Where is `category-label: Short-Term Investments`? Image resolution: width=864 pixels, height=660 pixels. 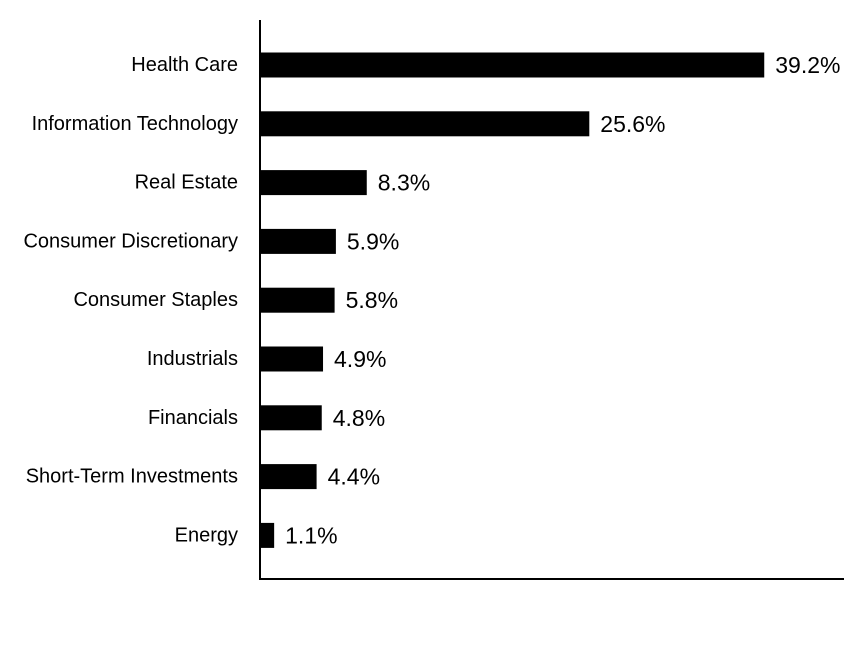
category-label: Short-Term Investments is located at coordinates (132, 477).